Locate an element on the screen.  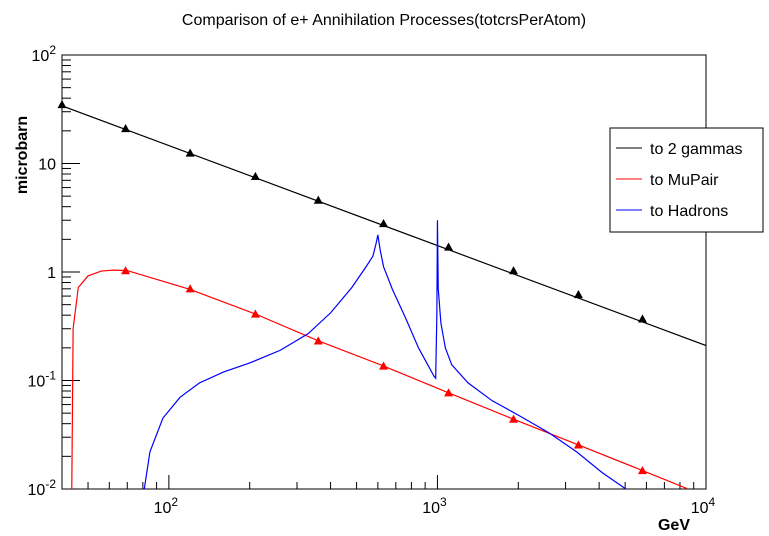
y-tick-label: 10⁻¹ is located at coordinates (42, 380).